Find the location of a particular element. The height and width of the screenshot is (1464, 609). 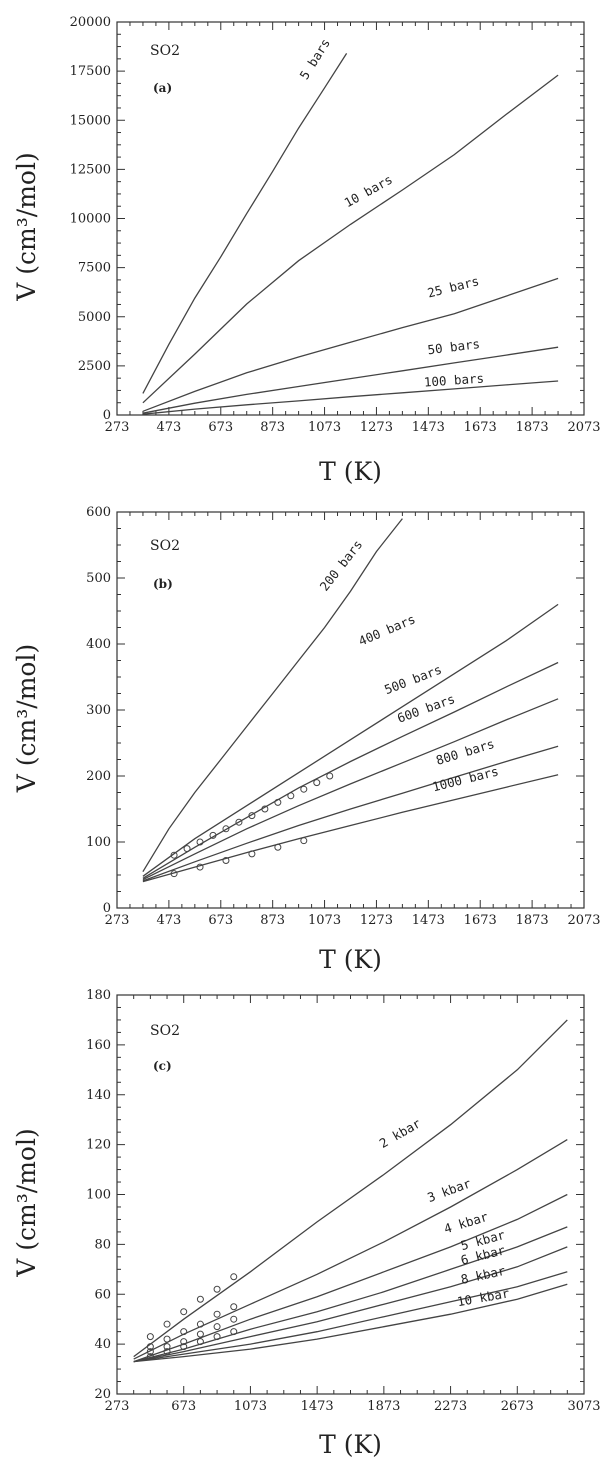

series-label: 400 bars is located at coordinates (386, 629).